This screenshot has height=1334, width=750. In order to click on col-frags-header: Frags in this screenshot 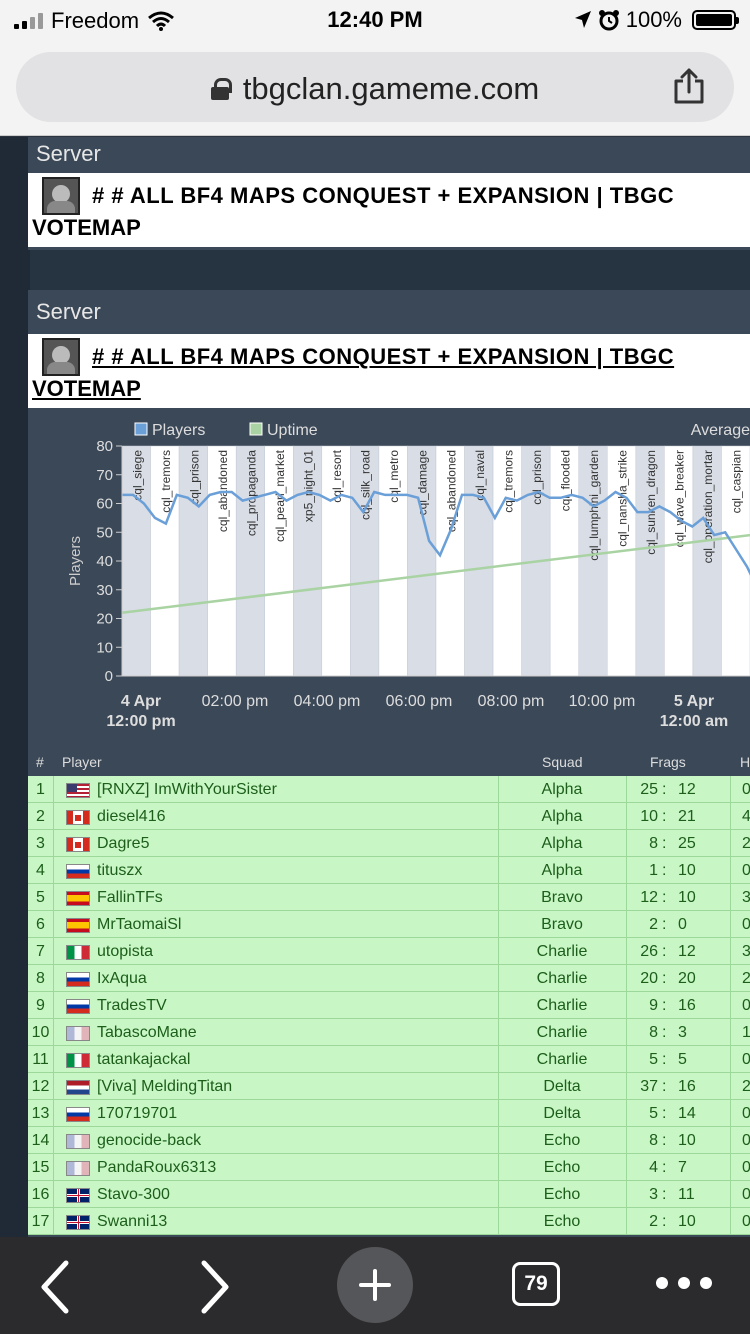, I will do `click(668, 762)`.